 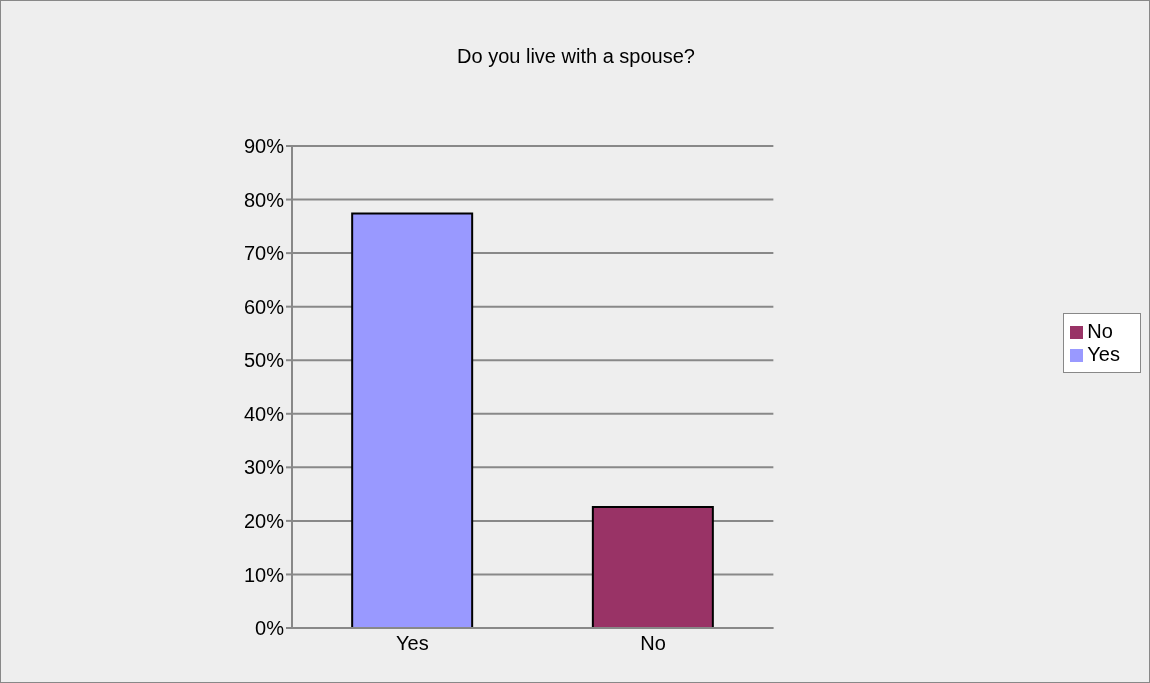 What do you see at coordinates (264, 360) in the screenshot?
I see `y-tick-label: 50%` at bounding box center [264, 360].